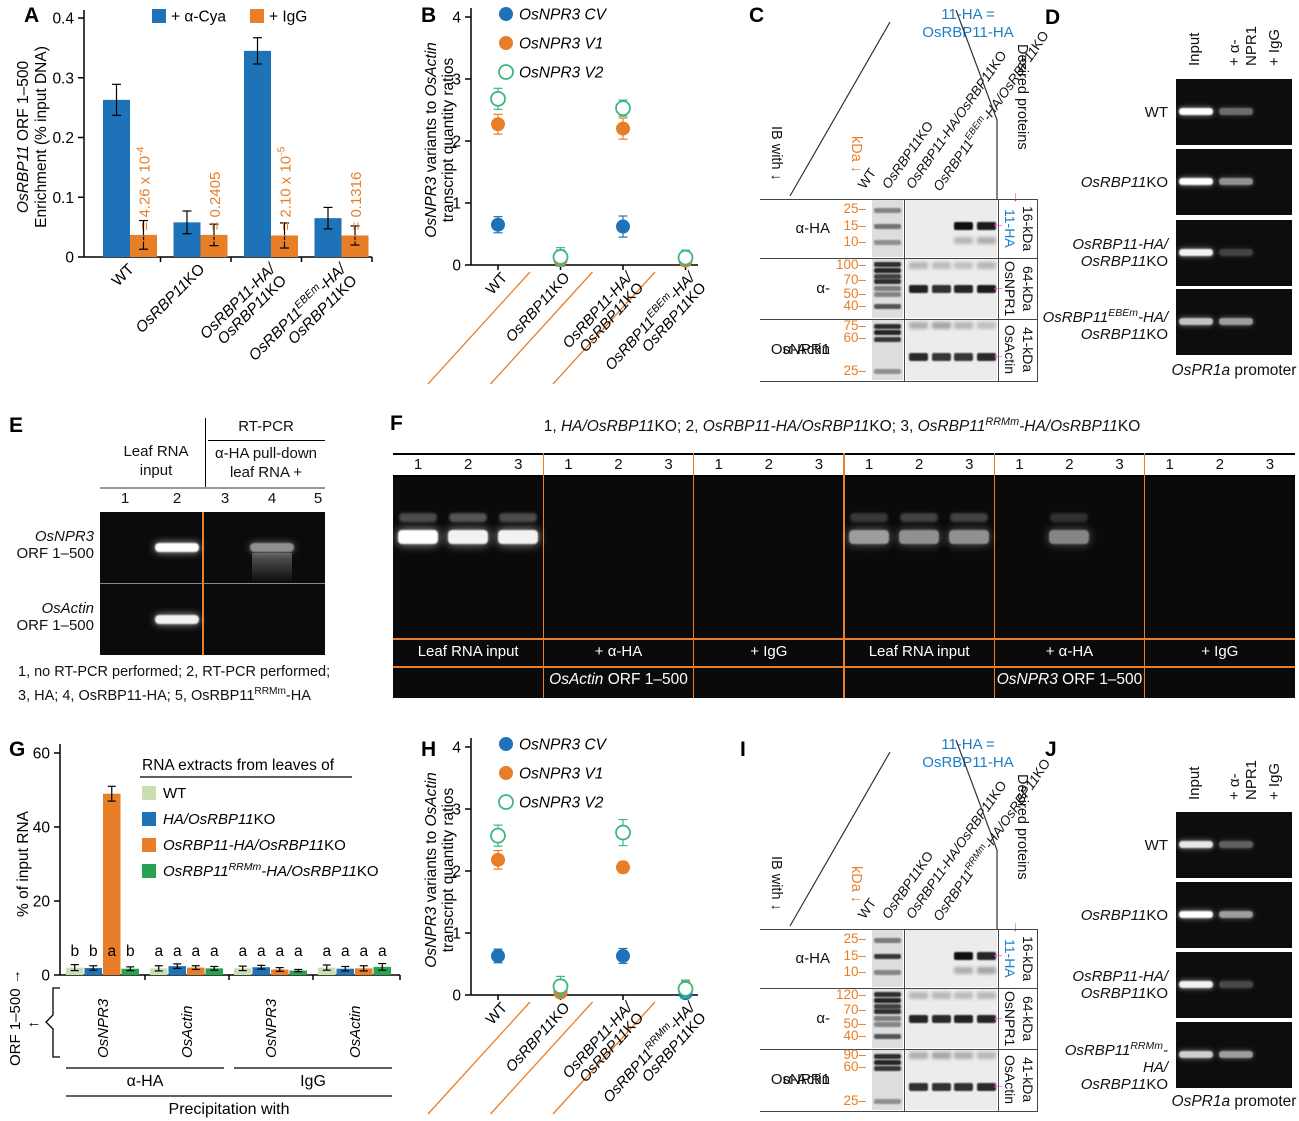  I want to click on header-lines-svg, so click(893, 834).